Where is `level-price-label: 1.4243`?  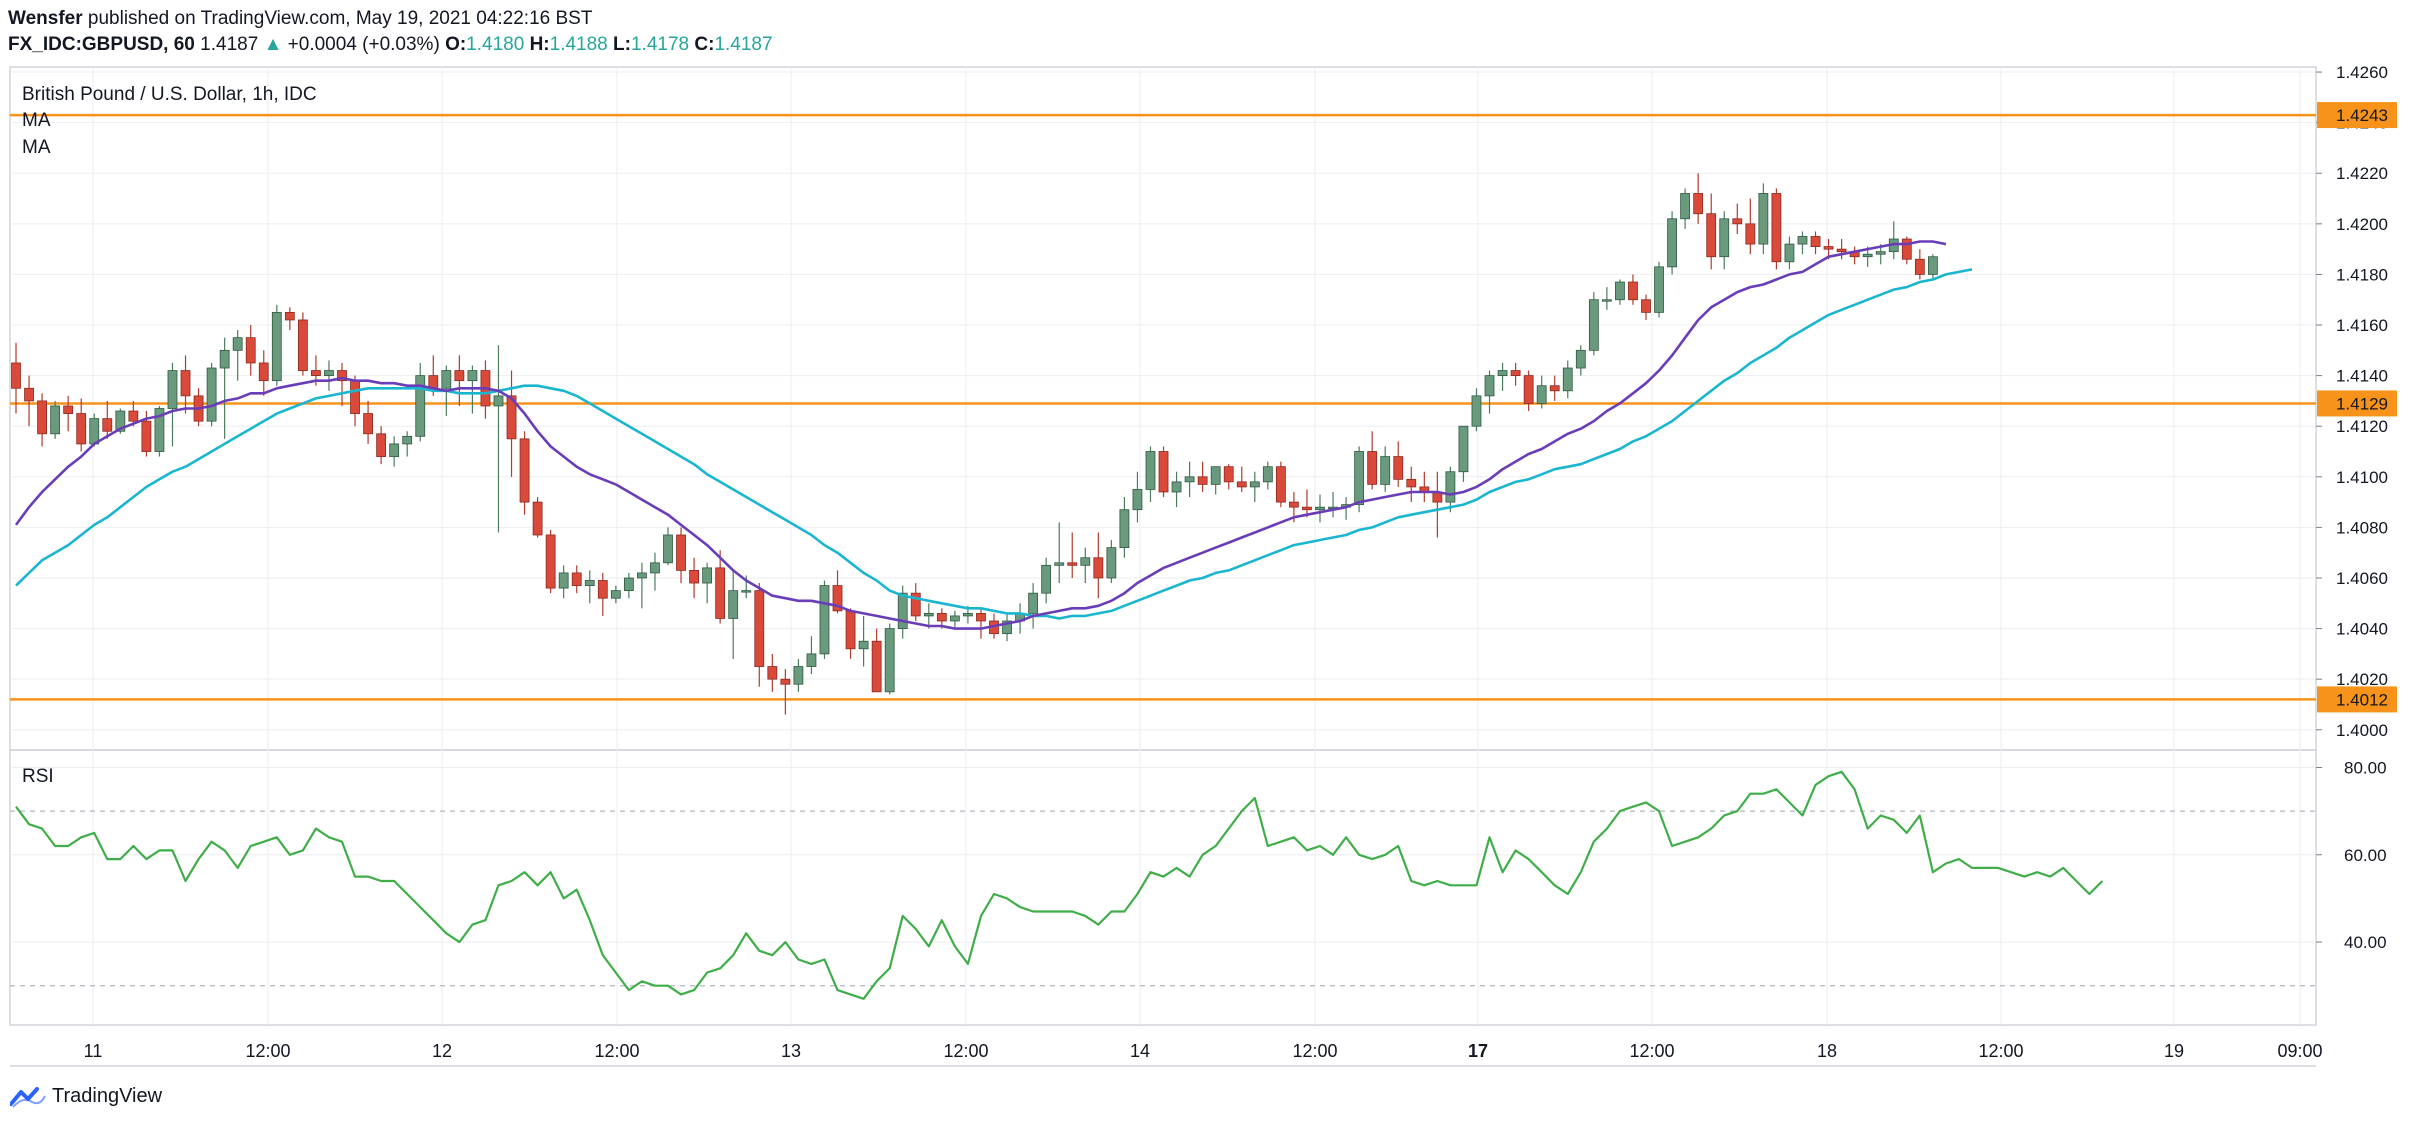
level-price-label: 1.4243 is located at coordinates (2362, 115).